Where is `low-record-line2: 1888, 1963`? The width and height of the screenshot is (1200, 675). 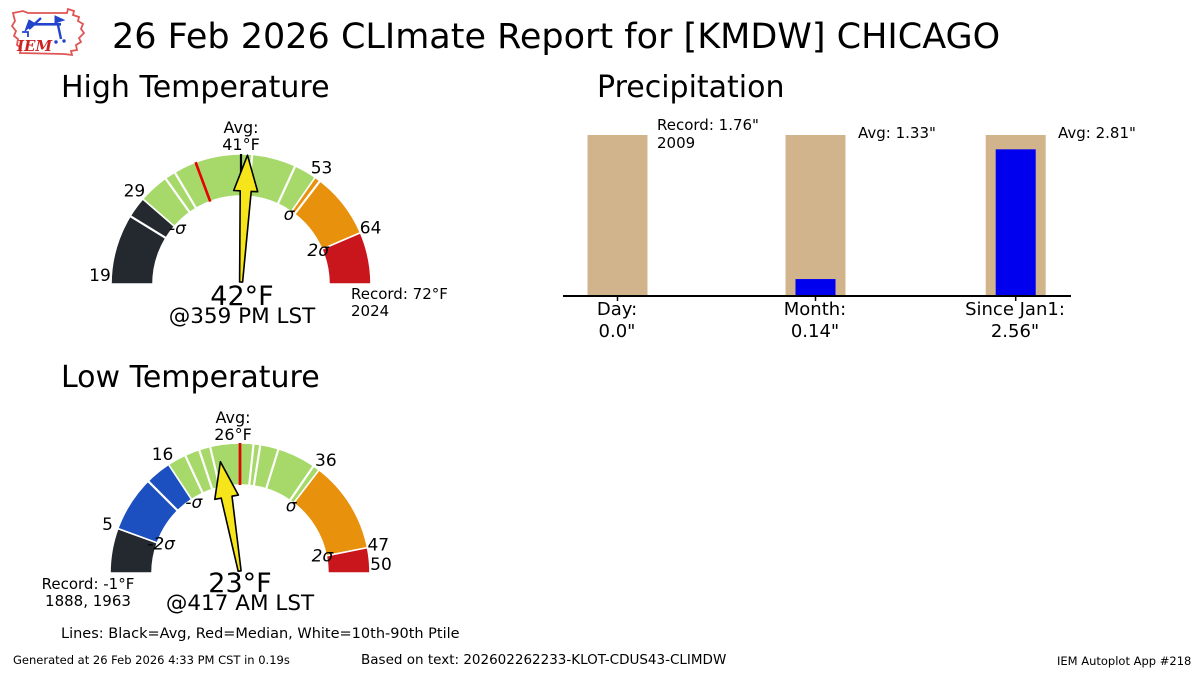
low-record-line2: 1888, 1963 is located at coordinates (88, 600).